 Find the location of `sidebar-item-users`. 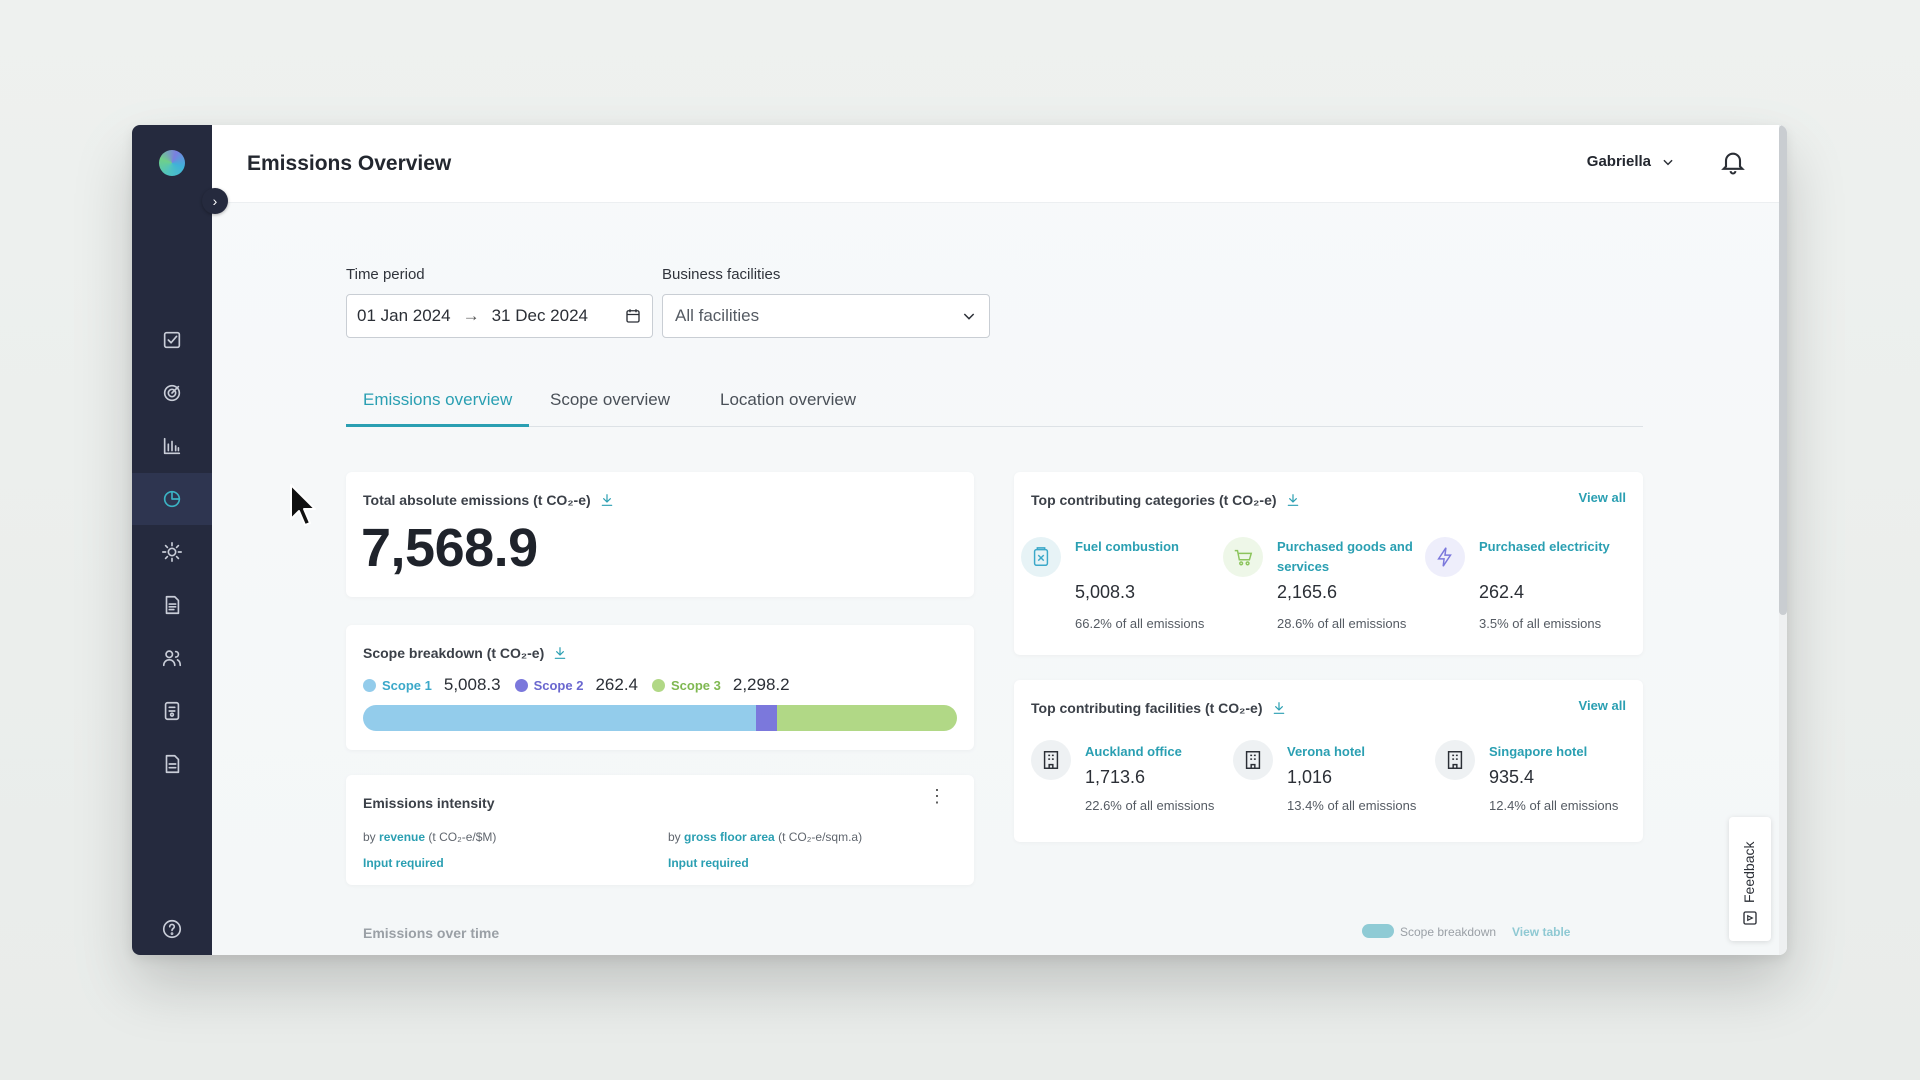

sidebar-item-users is located at coordinates (172, 658).